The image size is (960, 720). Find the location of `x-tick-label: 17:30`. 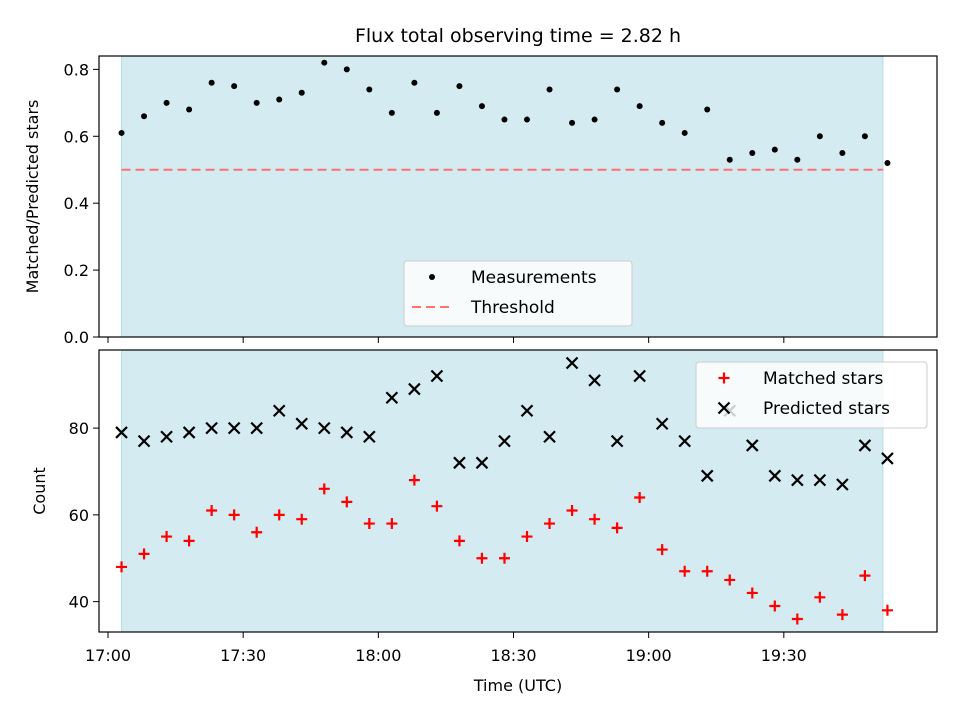

x-tick-label: 17:30 is located at coordinates (243, 655).